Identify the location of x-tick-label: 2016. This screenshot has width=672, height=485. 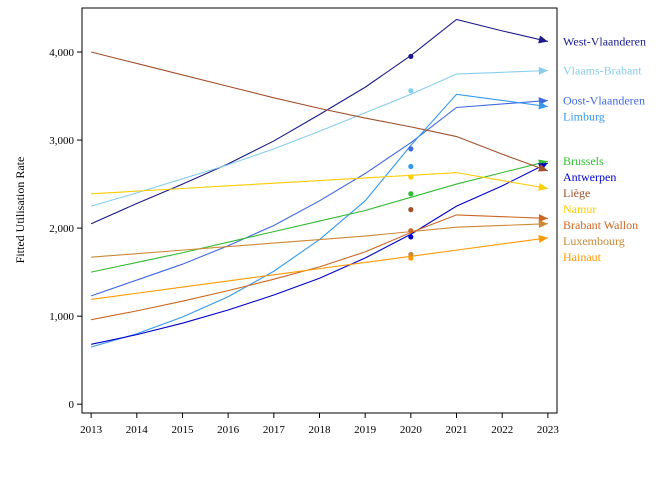
(228, 430).